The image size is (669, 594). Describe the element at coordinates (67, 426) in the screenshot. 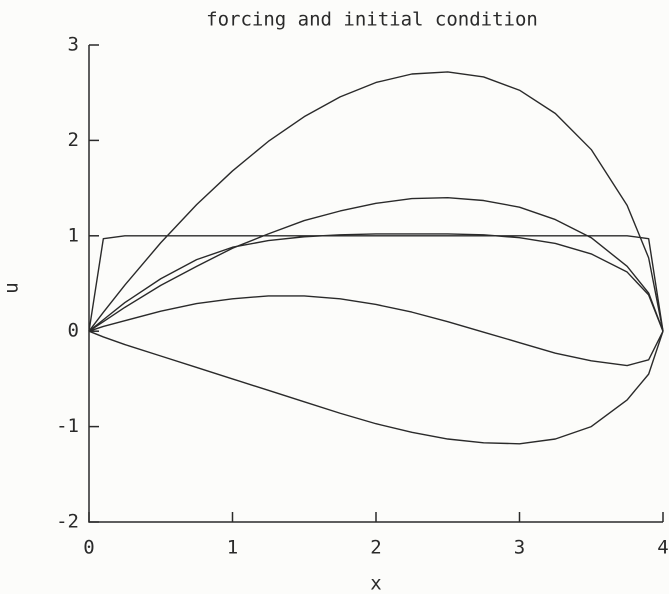

I see `y-tick-label: -1` at that location.